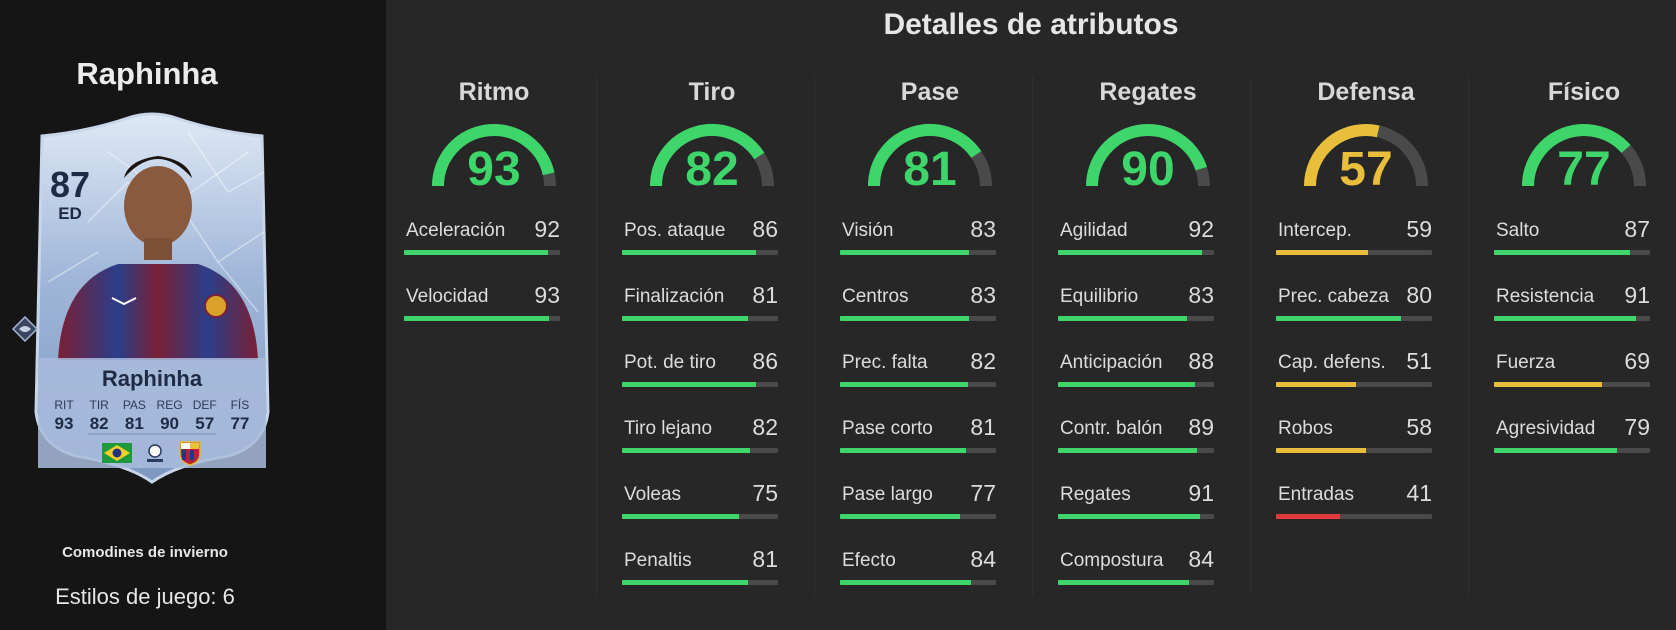 This screenshot has width=1676, height=630. Describe the element at coordinates (1637, 295) in the screenshot. I see `attribute-value: 91` at that location.